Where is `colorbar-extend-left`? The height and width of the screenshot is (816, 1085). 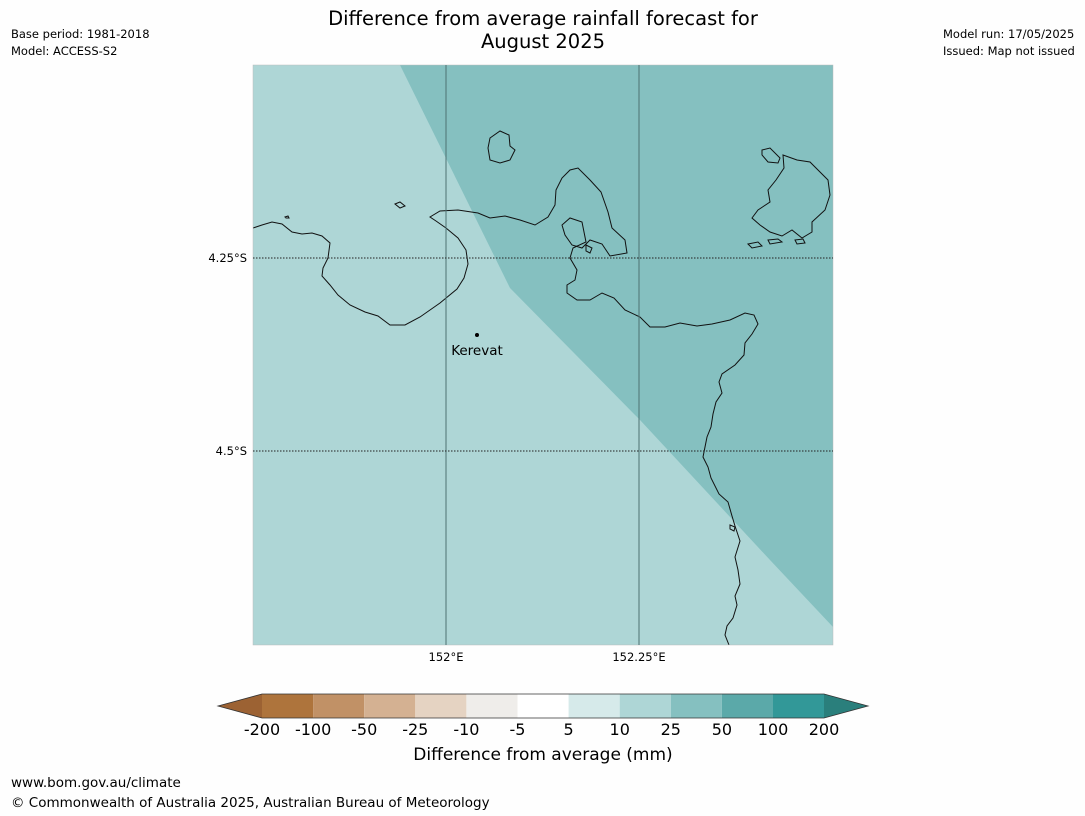 colorbar-extend-left is located at coordinates (240, 706).